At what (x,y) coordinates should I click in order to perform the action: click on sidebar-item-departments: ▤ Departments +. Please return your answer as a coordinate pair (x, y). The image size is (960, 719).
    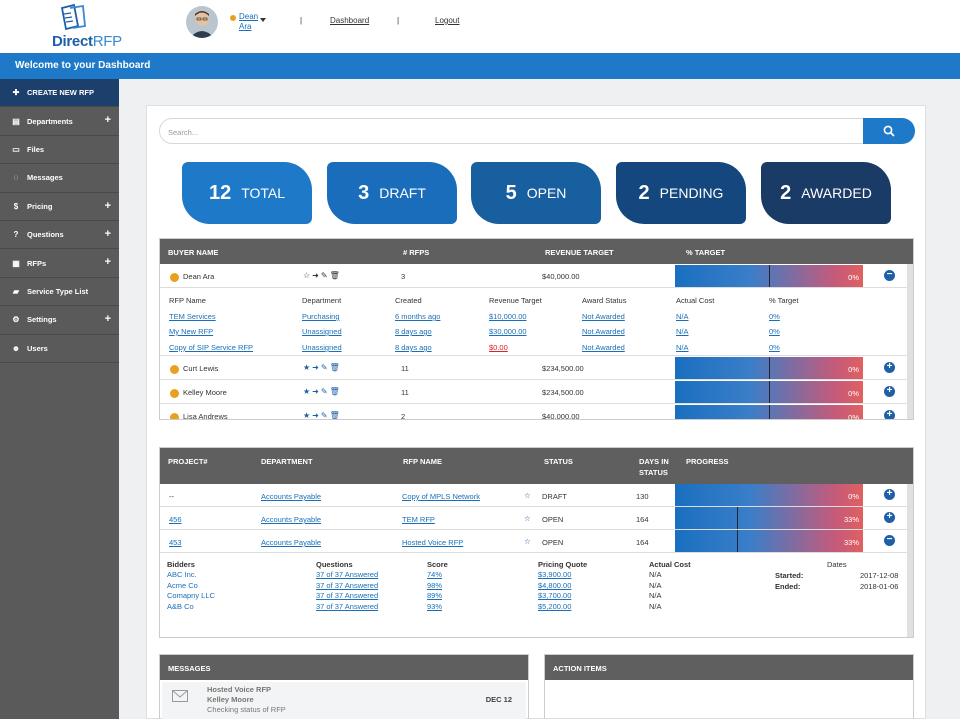
    Looking at the image, I should click on (59, 121).